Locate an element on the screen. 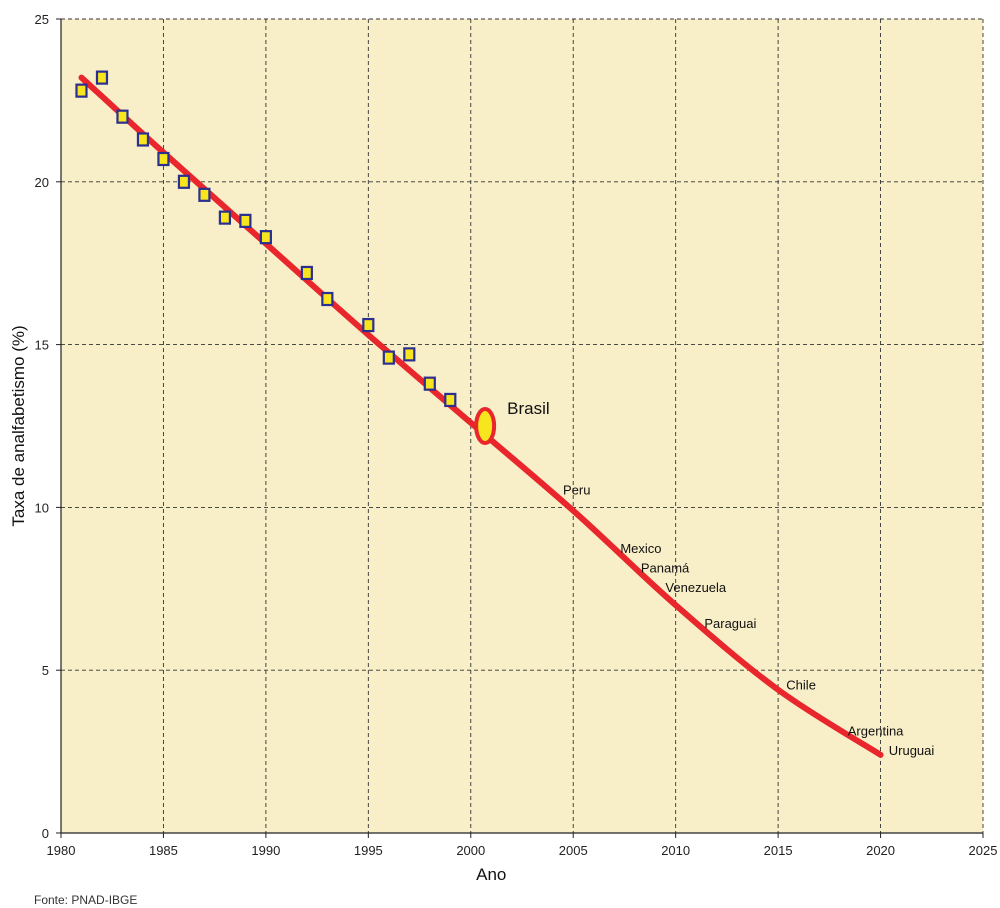 The image size is (1000, 908). x-tick-label: 1990 is located at coordinates (265, 850).